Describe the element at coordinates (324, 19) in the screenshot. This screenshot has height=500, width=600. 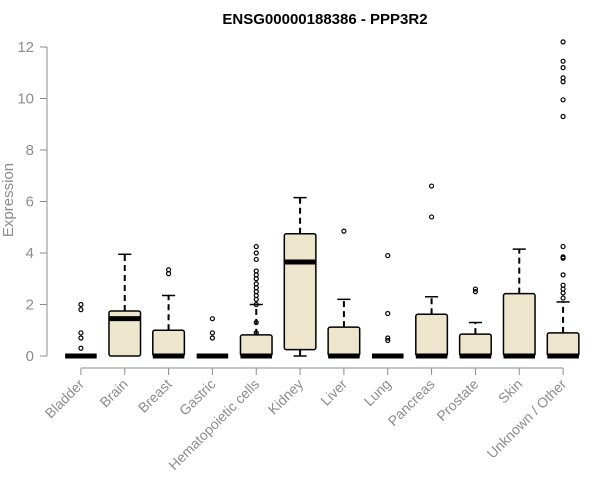
I see `chart-title: ENSG00000188386 - PPP3R2` at that location.